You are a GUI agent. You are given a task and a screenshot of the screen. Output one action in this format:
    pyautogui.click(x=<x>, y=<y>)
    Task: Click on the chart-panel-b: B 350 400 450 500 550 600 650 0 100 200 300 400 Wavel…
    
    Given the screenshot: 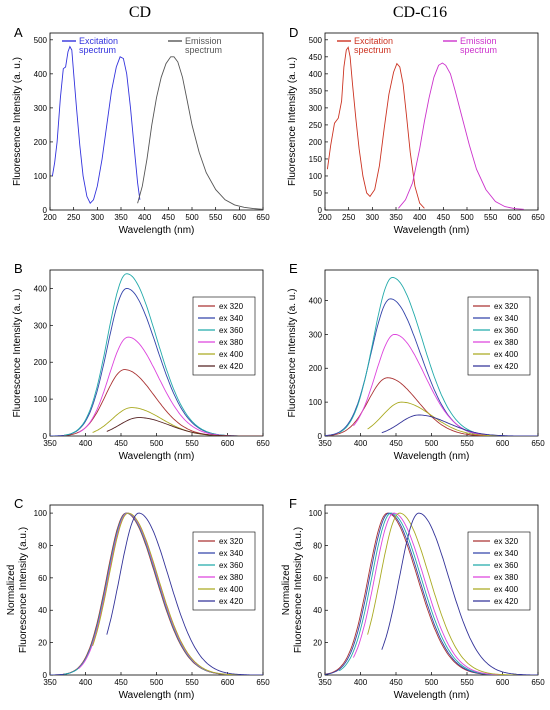 What is the action you would take?
    pyautogui.click(x=141, y=361)
    